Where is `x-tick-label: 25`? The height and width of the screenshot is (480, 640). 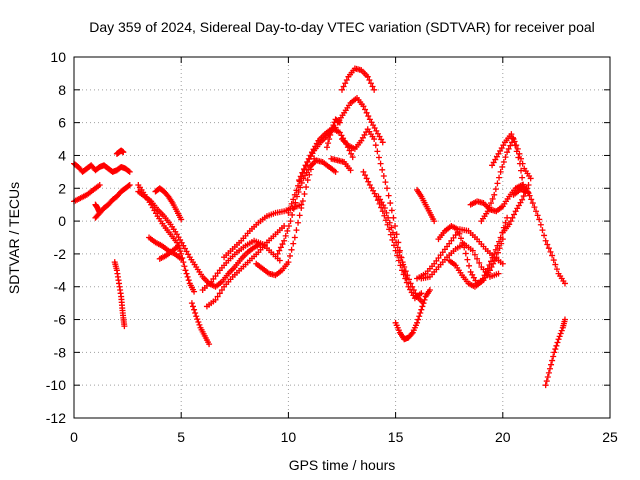 x-tick-label: 25 is located at coordinates (610, 437).